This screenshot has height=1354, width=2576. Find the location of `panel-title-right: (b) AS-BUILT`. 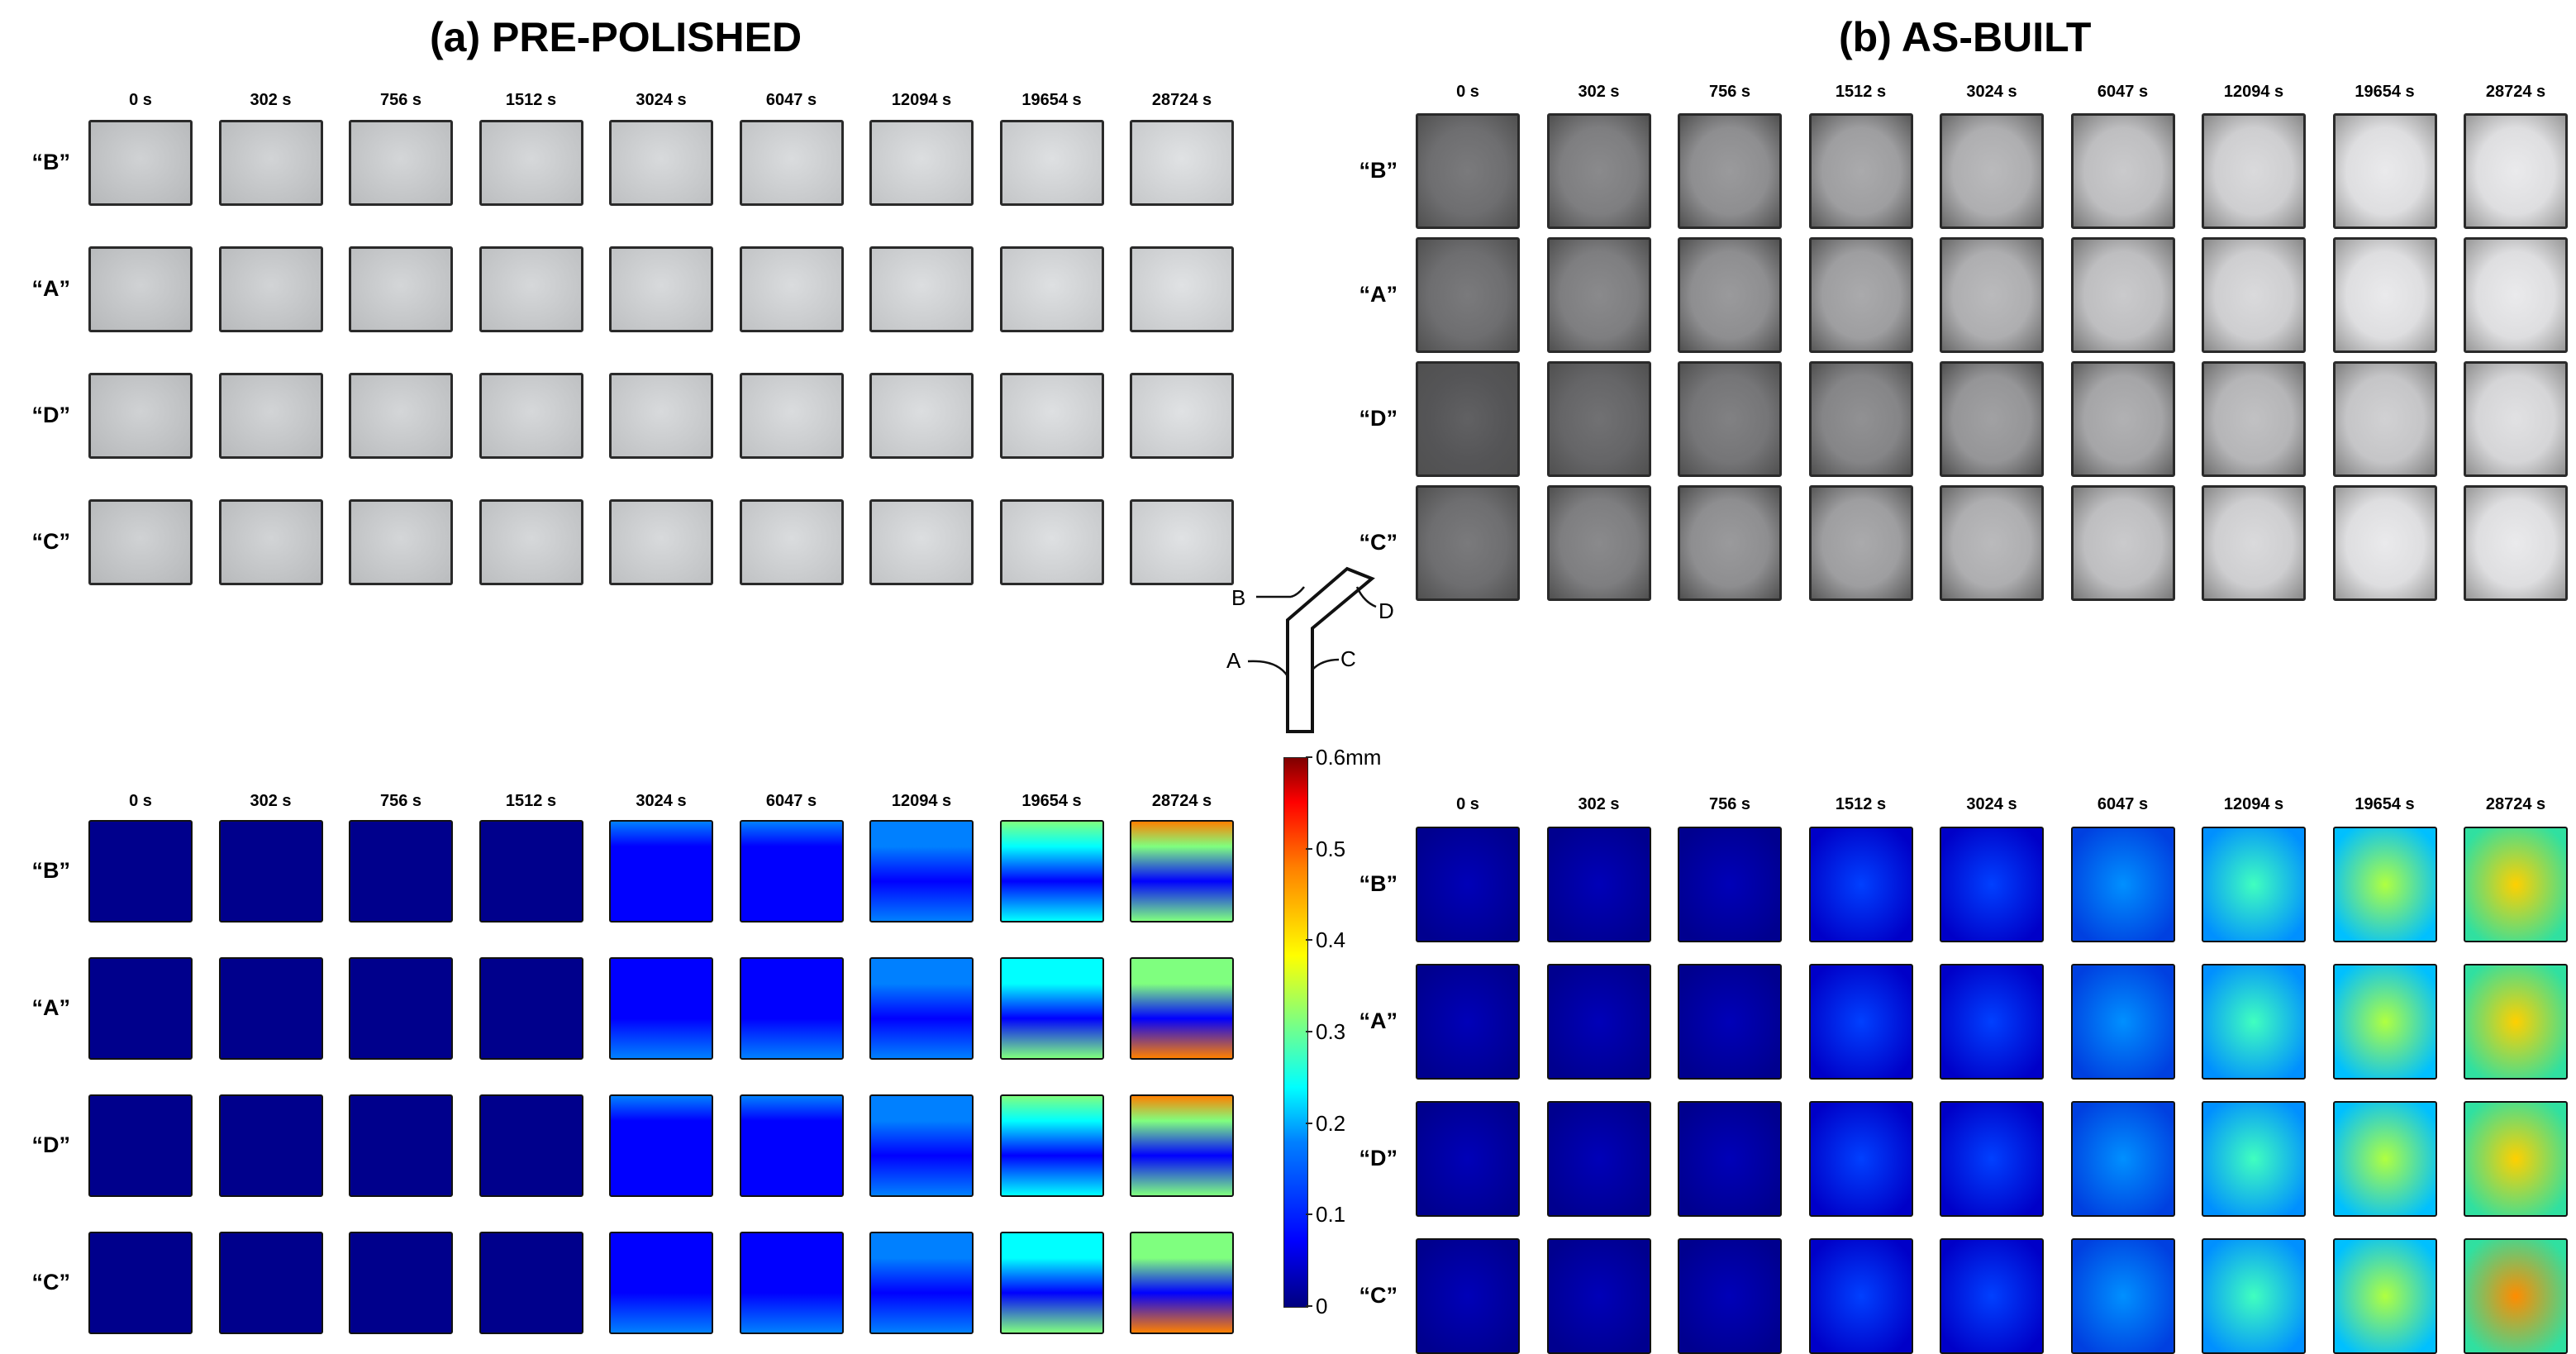

panel-title-right: (b) AS-BUILT is located at coordinates (1965, 37).